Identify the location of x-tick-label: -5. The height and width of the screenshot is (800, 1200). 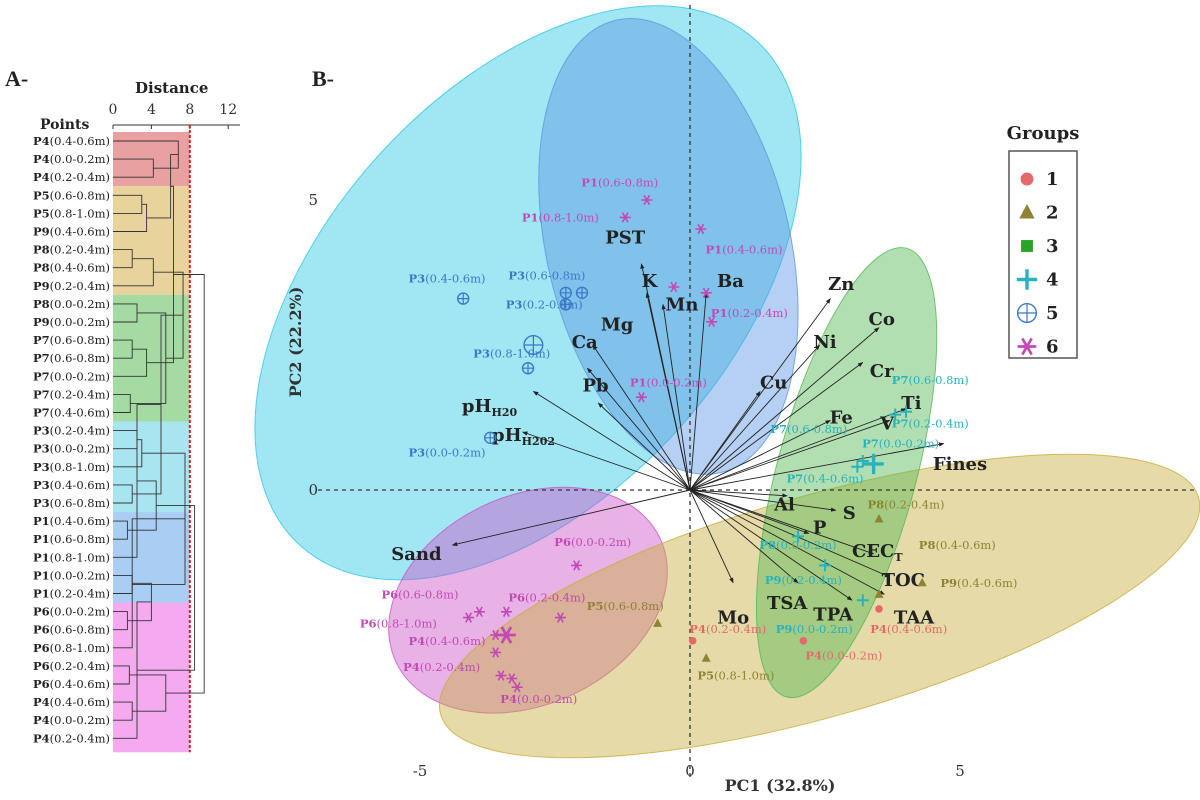
(420, 771).